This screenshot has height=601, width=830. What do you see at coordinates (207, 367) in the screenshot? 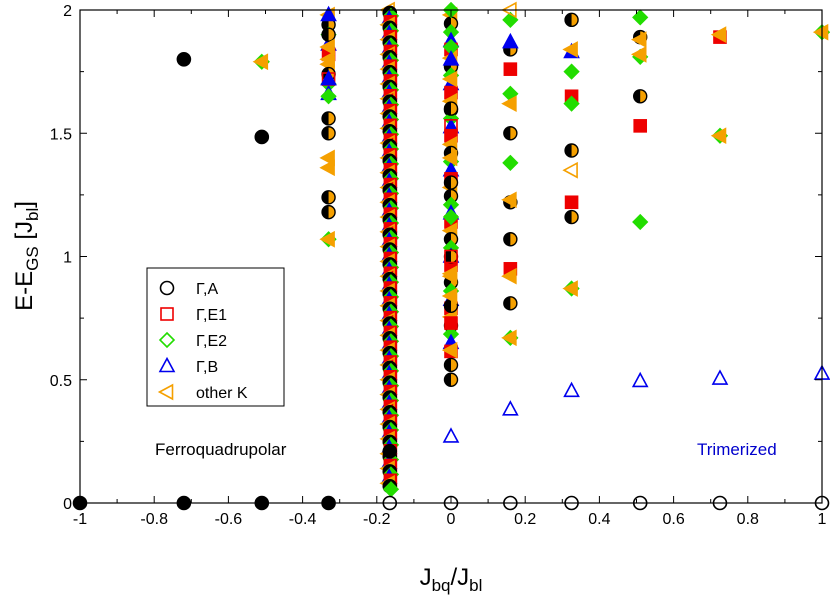
I see `legend-label-gamma-b: Γ,B` at bounding box center [207, 367].